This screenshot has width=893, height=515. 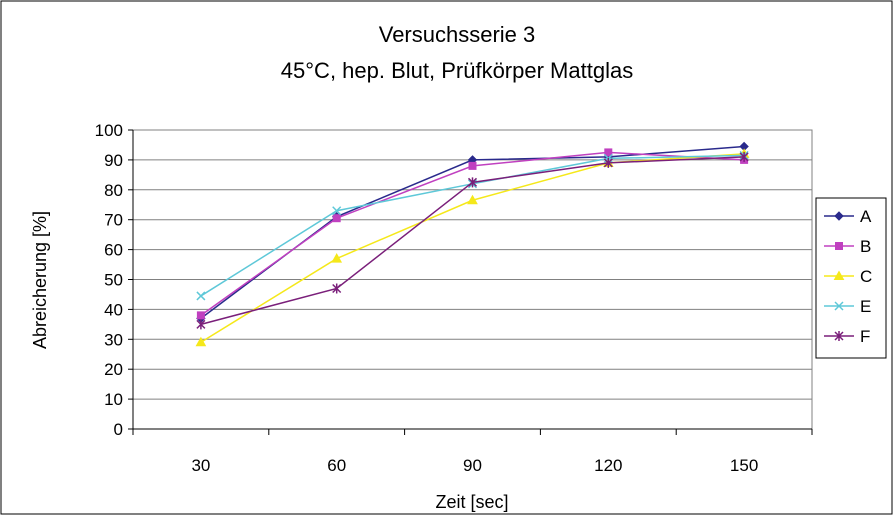 I want to click on y-tick-label: 50, so click(x=113, y=280).